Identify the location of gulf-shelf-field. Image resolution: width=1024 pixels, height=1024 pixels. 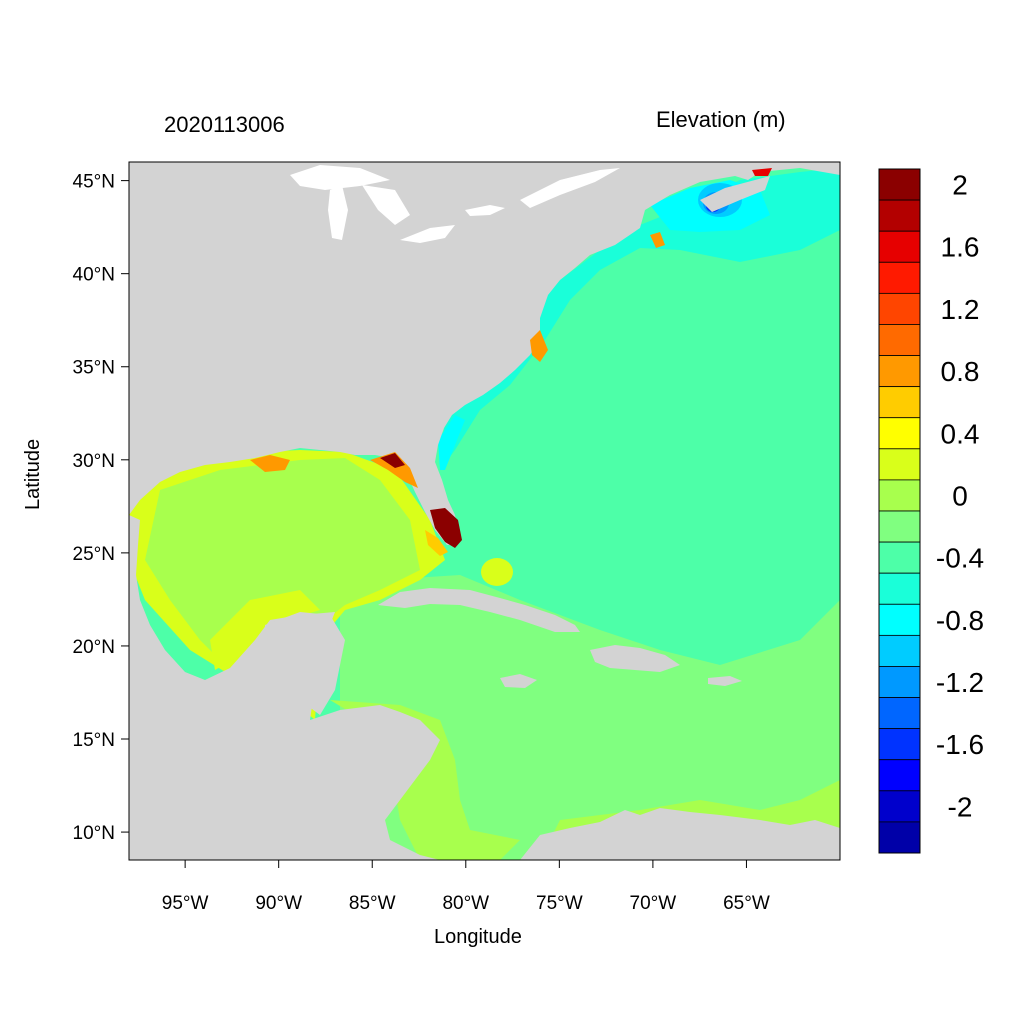
(282, 559).